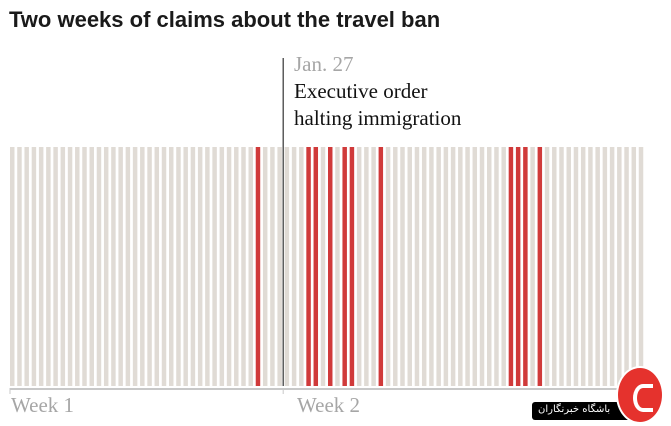  Describe the element at coordinates (574, 409) in the screenshot. I see `watermark-text: باشگاه خبرنگاران` at that location.